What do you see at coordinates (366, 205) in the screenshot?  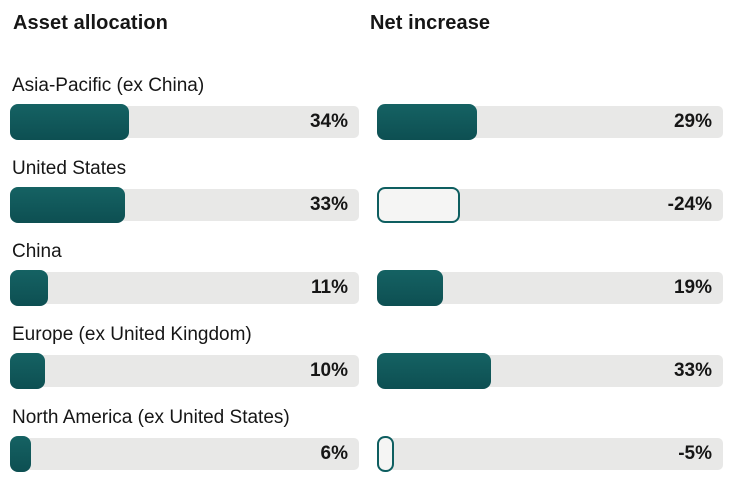 I see `bar-pair: 33% -24%` at bounding box center [366, 205].